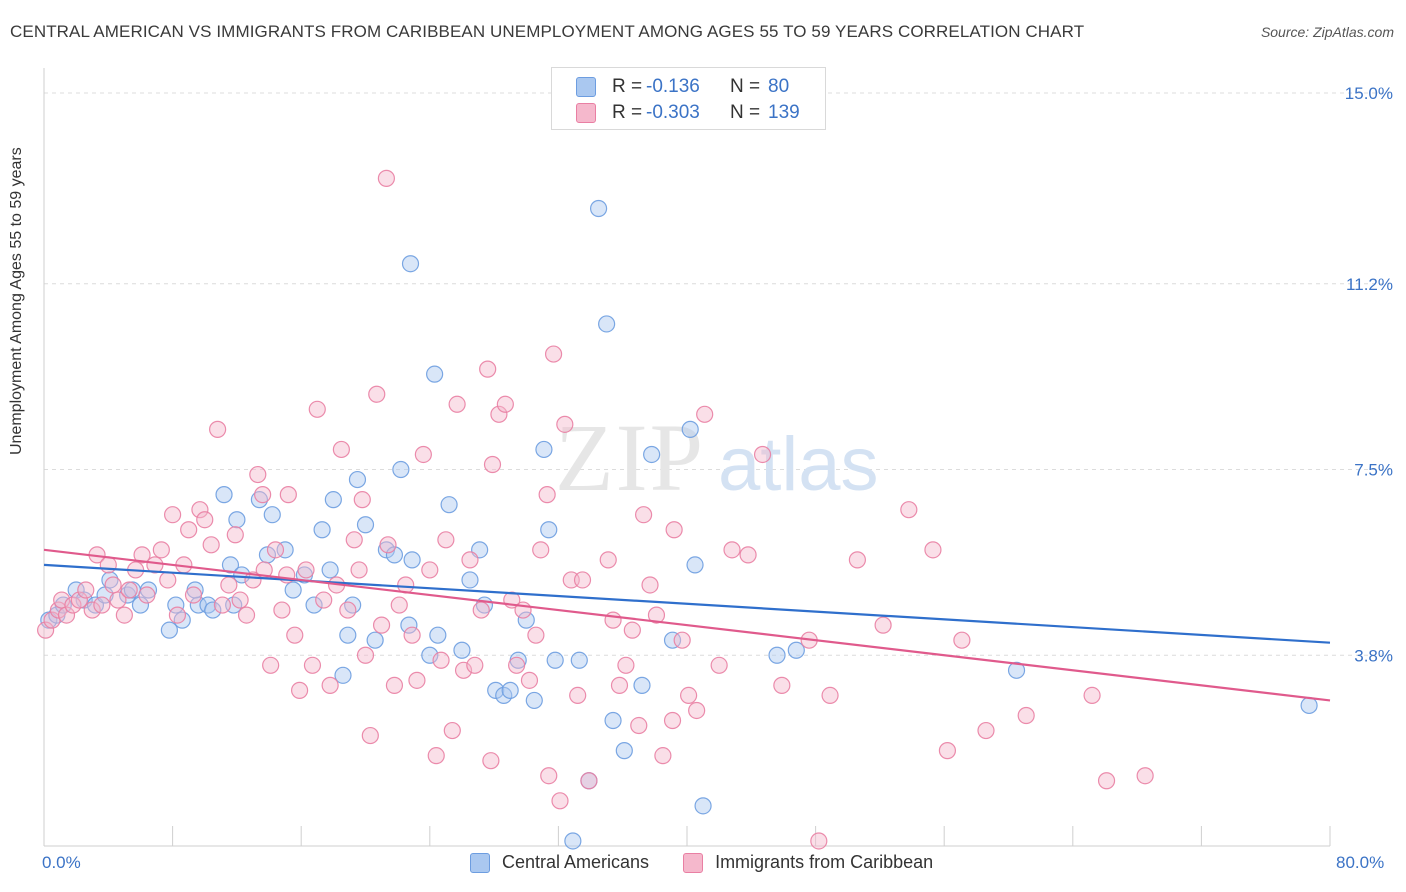  Describe the element at coordinates (627, 112) in the screenshot. I see `r-label: R =` at that location.